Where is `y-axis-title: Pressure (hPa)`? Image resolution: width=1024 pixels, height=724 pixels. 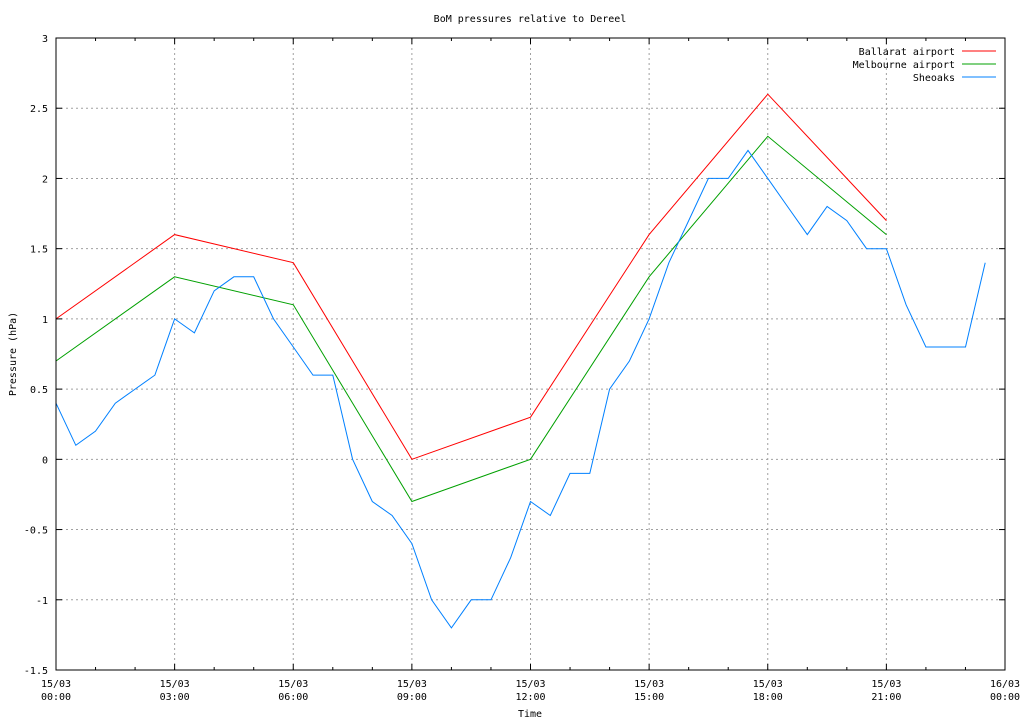
y-axis-title: Pressure (hPa) is located at coordinates (13, 354).